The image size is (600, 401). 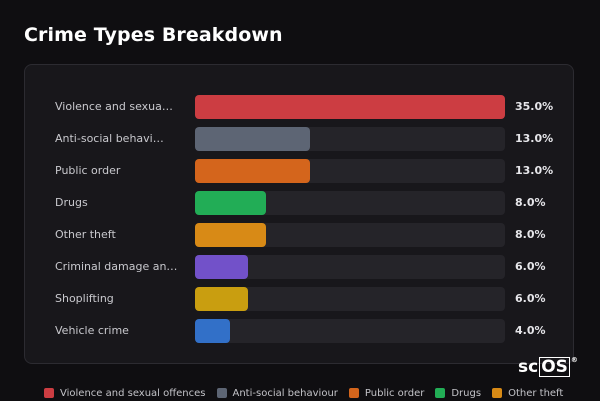 What do you see at coordinates (285, 393) in the screenshot?
I see `legend-label: Anti-social behaviour` at bounding box center [285, 393].